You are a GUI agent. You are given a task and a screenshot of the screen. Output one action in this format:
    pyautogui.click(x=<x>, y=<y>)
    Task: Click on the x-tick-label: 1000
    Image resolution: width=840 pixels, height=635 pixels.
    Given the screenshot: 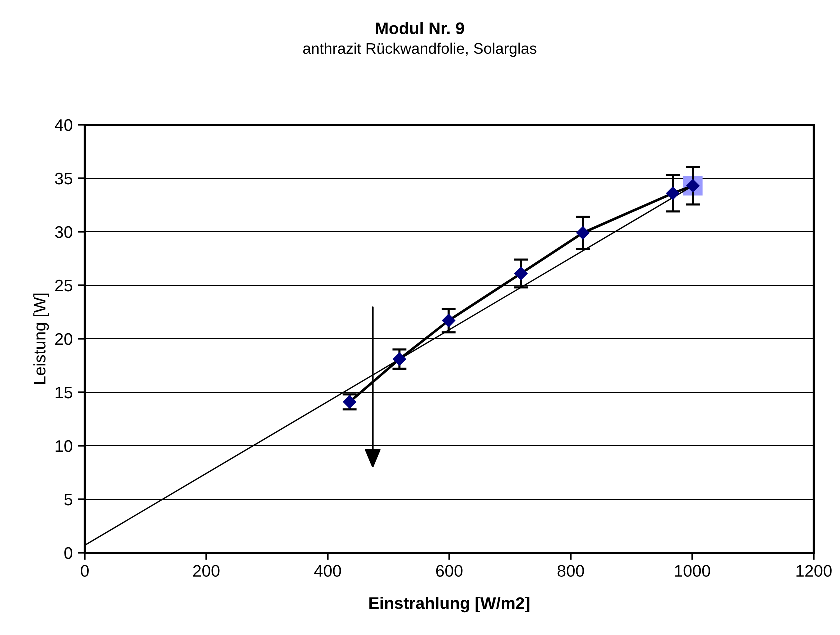 What is the action you would take?
    pyautogui.click(x=692, y=571)
    